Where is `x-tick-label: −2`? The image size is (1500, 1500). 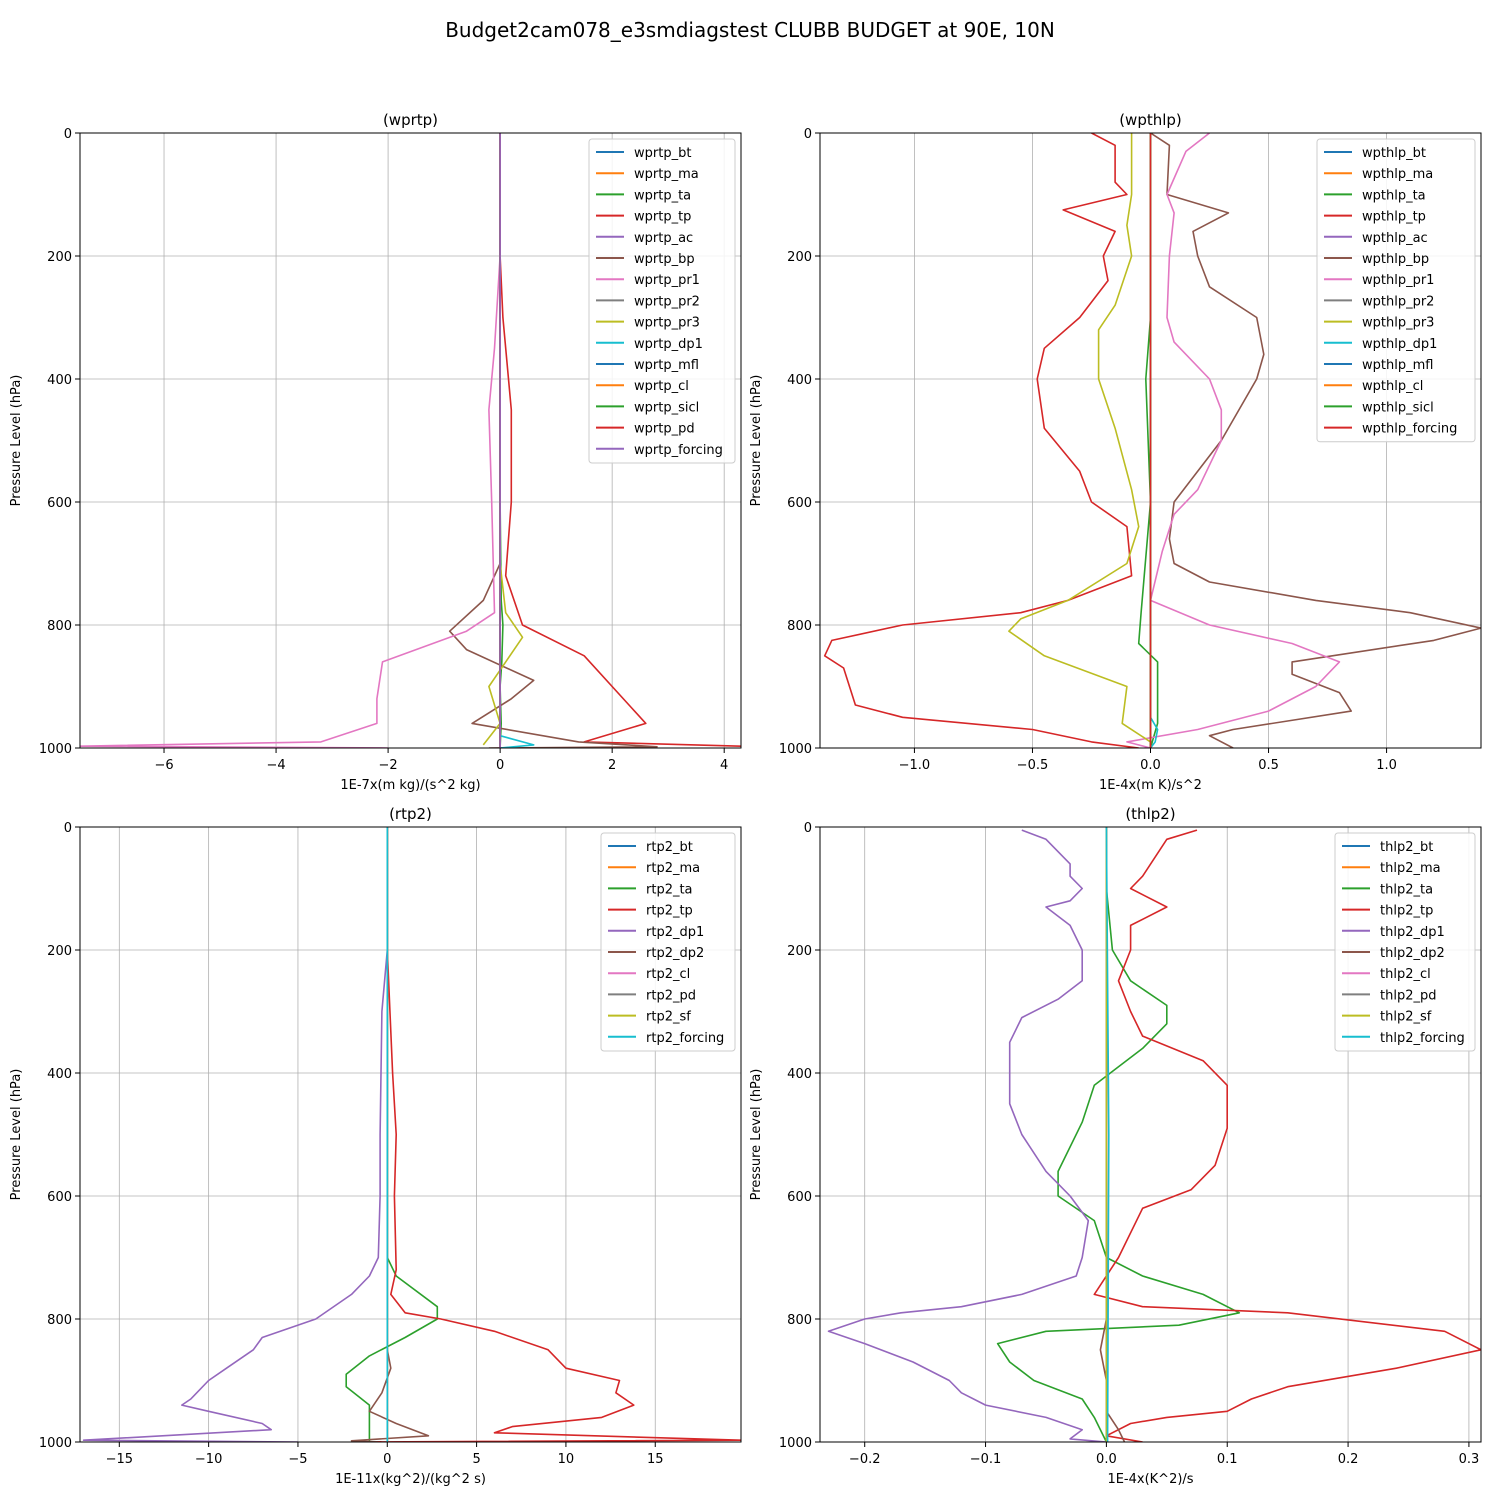
x-tick-label: −2 is located at coordinates (388, 765).